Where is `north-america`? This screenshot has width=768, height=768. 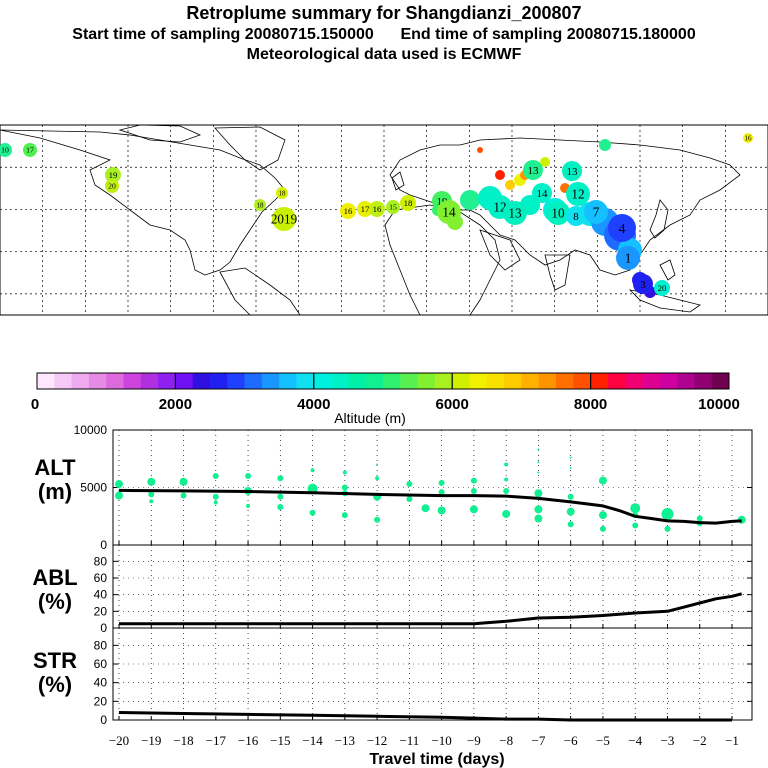
north-america is located at coordinates (143, 202).